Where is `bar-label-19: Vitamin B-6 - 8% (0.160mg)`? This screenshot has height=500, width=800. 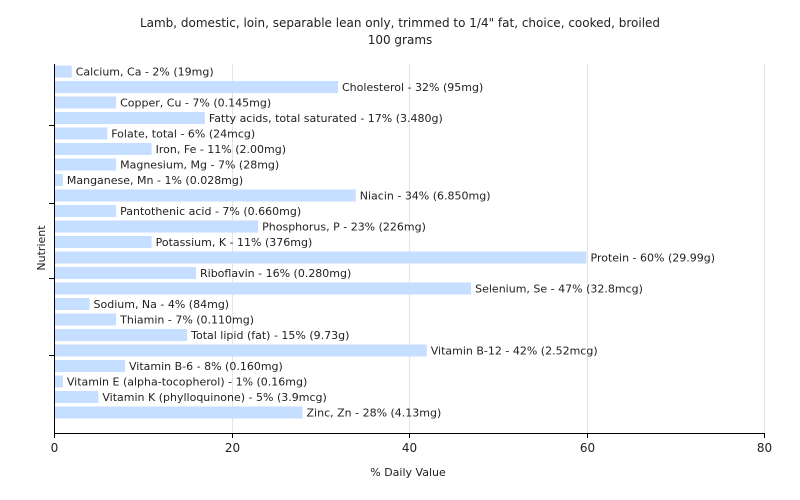
bar-label-19: Vitamin B-6 - 8% (0.160mg) is located at coordinates (206, 366).